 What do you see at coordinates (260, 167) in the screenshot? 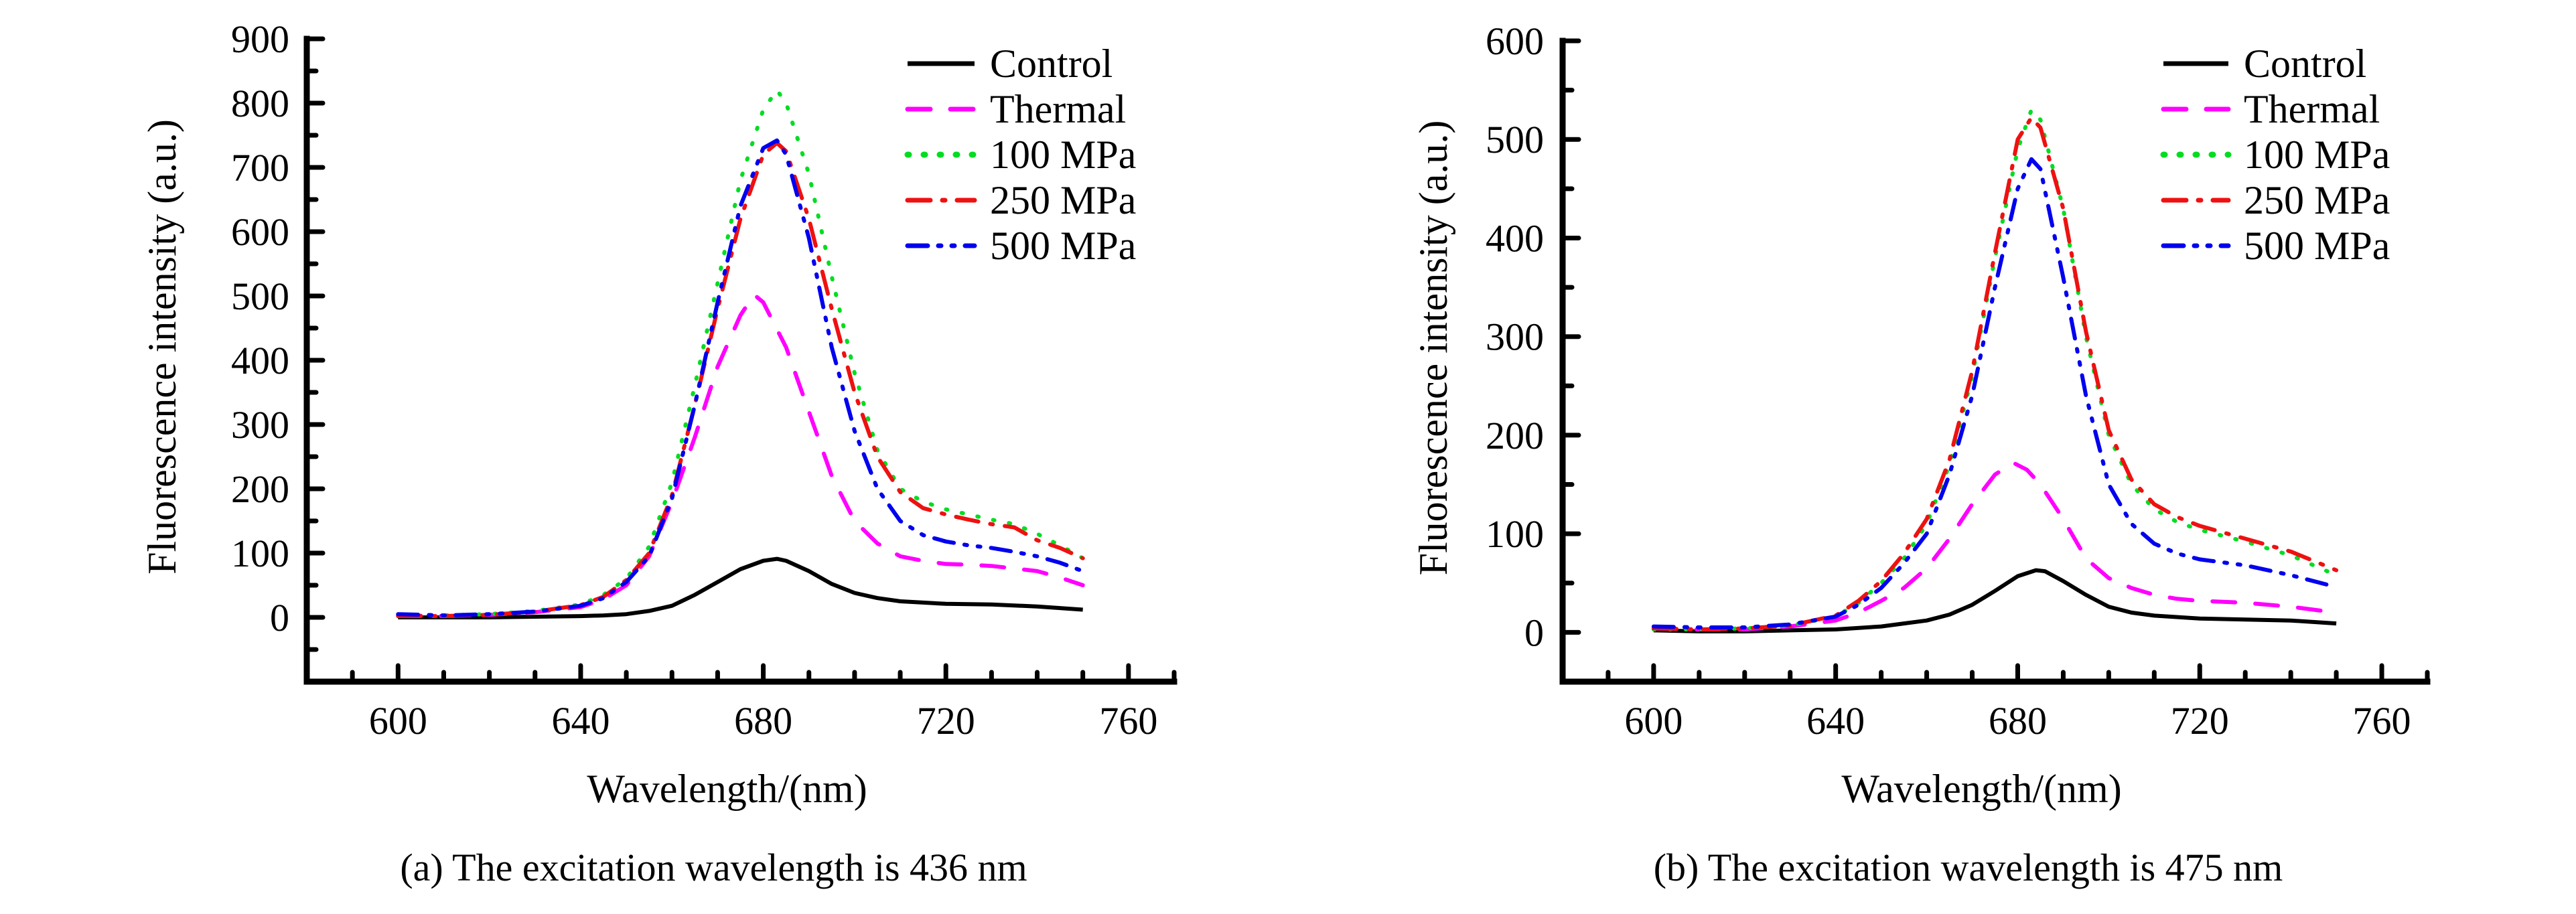
I see `y-tick-label: 700` at bounding box center [260, 167].